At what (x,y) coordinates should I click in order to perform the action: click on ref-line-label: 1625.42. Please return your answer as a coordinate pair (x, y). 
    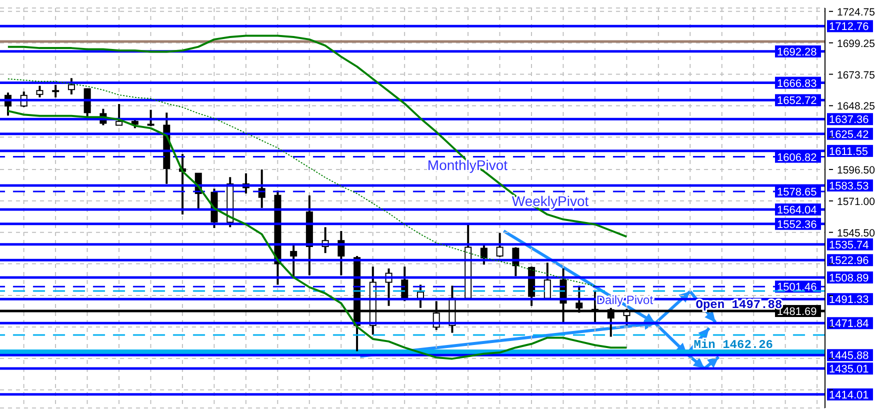
    Looking at the image, I should click on (849, 134).